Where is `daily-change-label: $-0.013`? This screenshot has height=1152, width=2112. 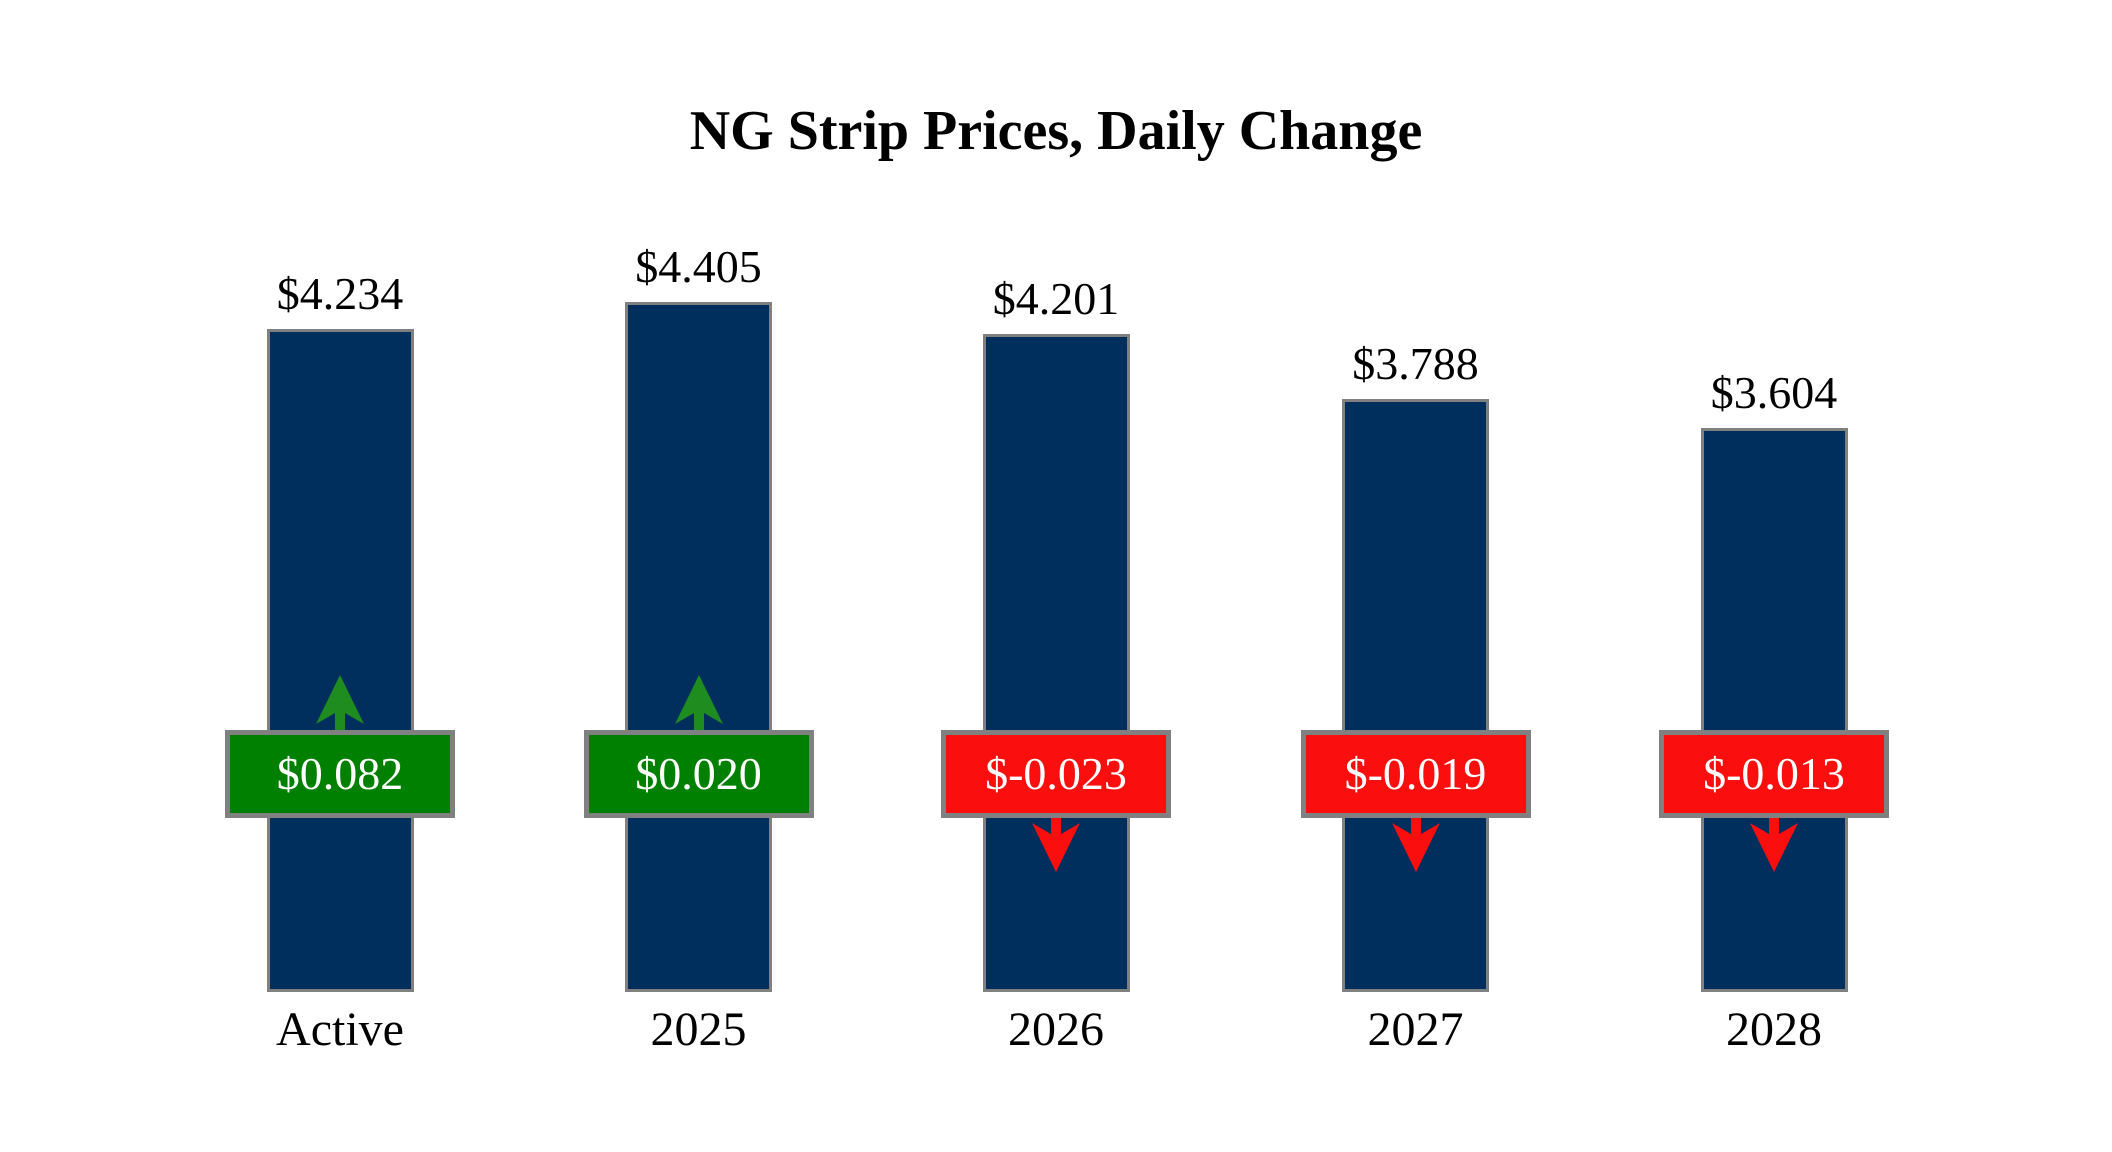
daily-change-label: $-0.013 is located at coordinates (1774, 773).